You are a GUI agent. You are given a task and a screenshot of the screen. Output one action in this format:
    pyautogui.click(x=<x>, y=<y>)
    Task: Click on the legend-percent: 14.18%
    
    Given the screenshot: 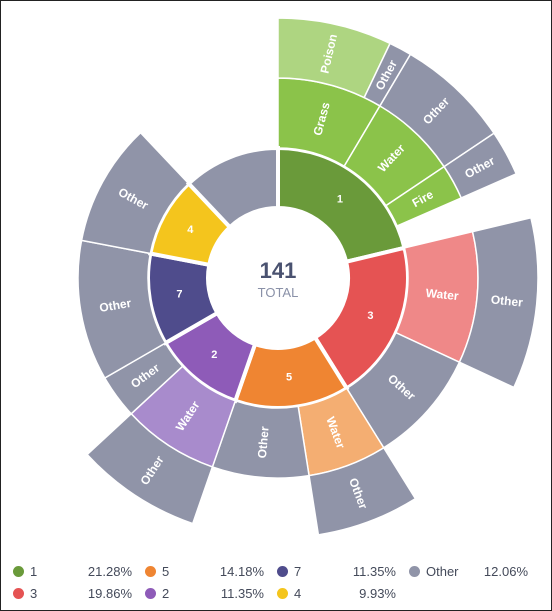 What is the action you would take?
    pyautogui.click(x=241, y=571)
    